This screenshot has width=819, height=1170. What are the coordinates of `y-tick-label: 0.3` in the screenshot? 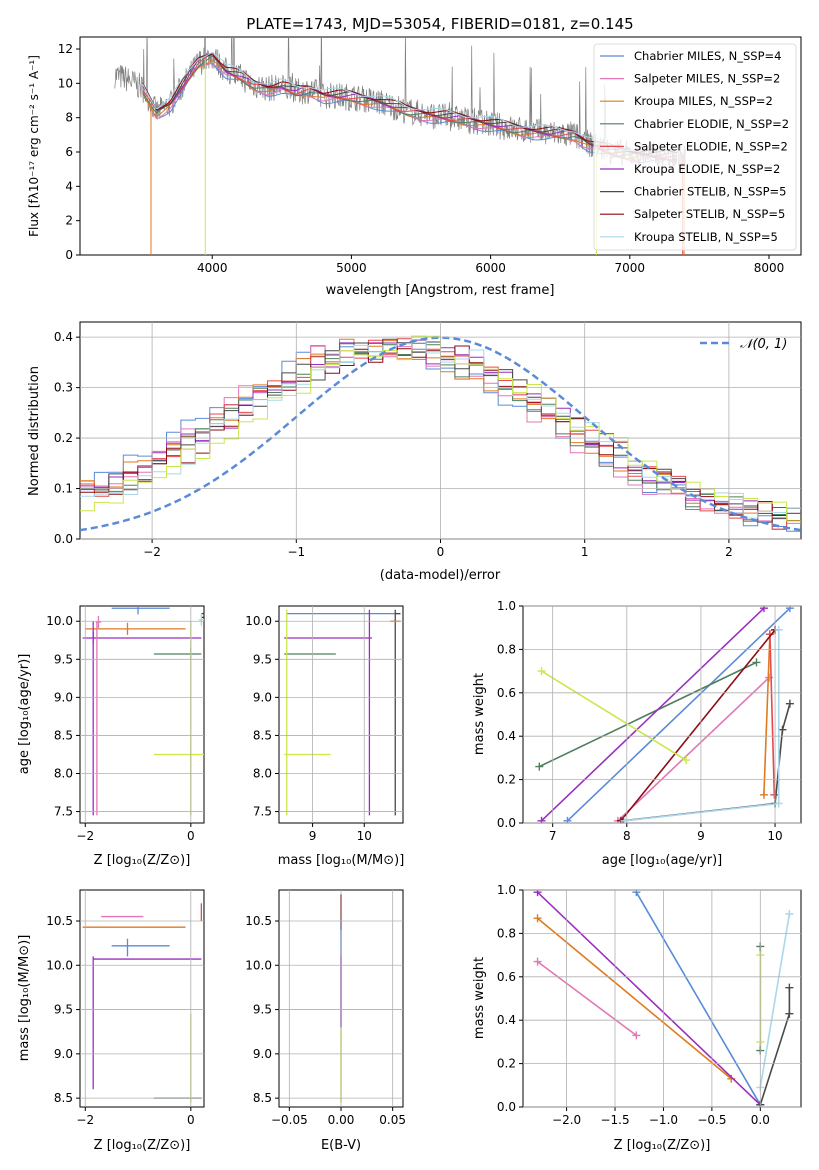 It's located at (63, 388).